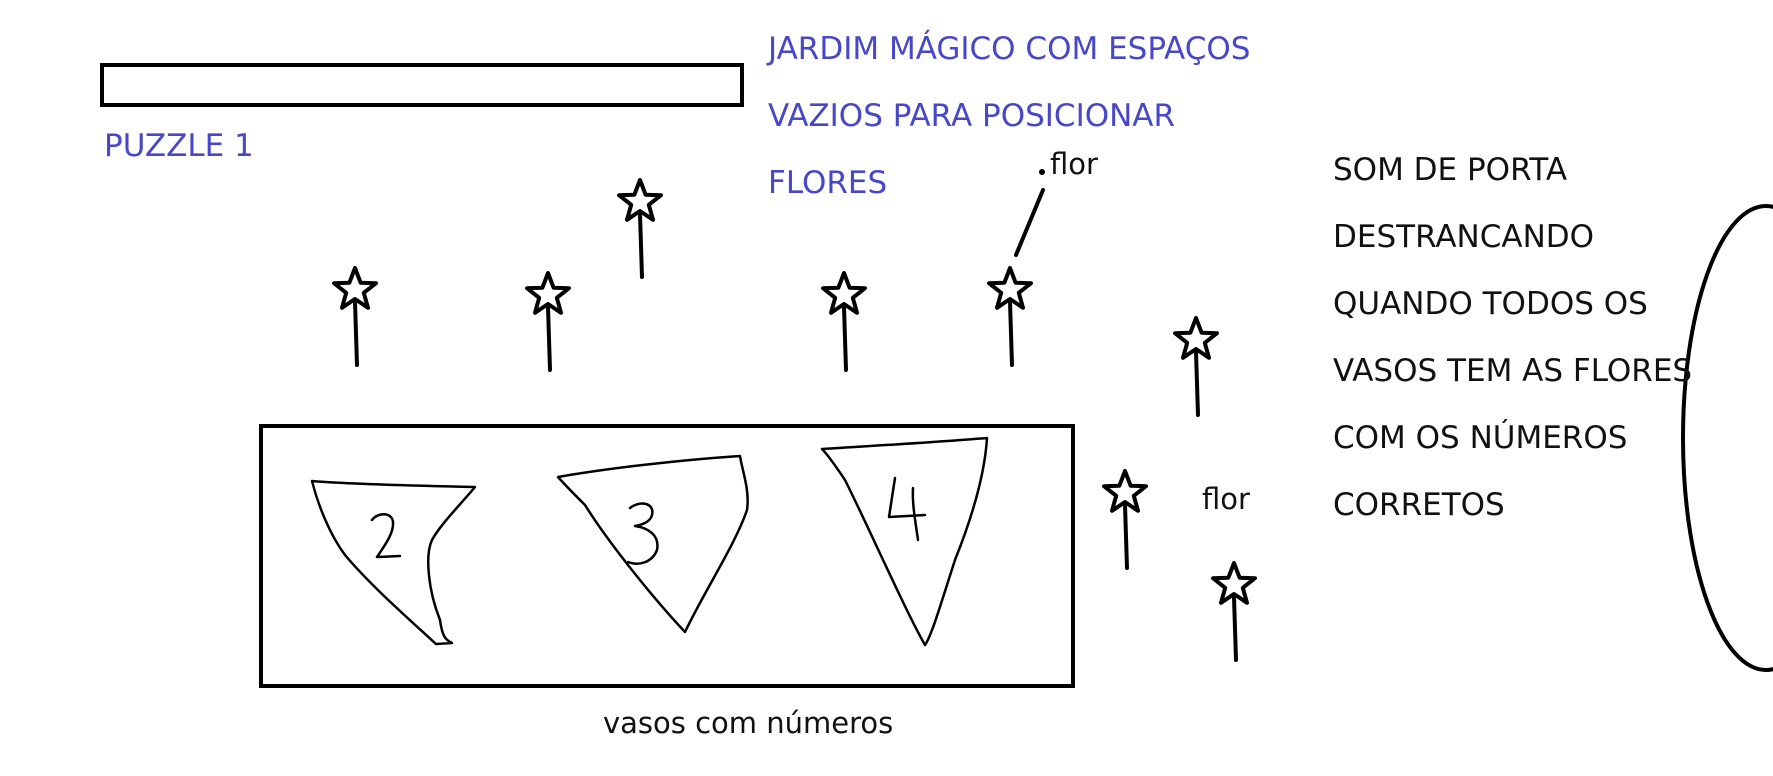  I want to click on flower-label-top: flor, so click(1074, 164).